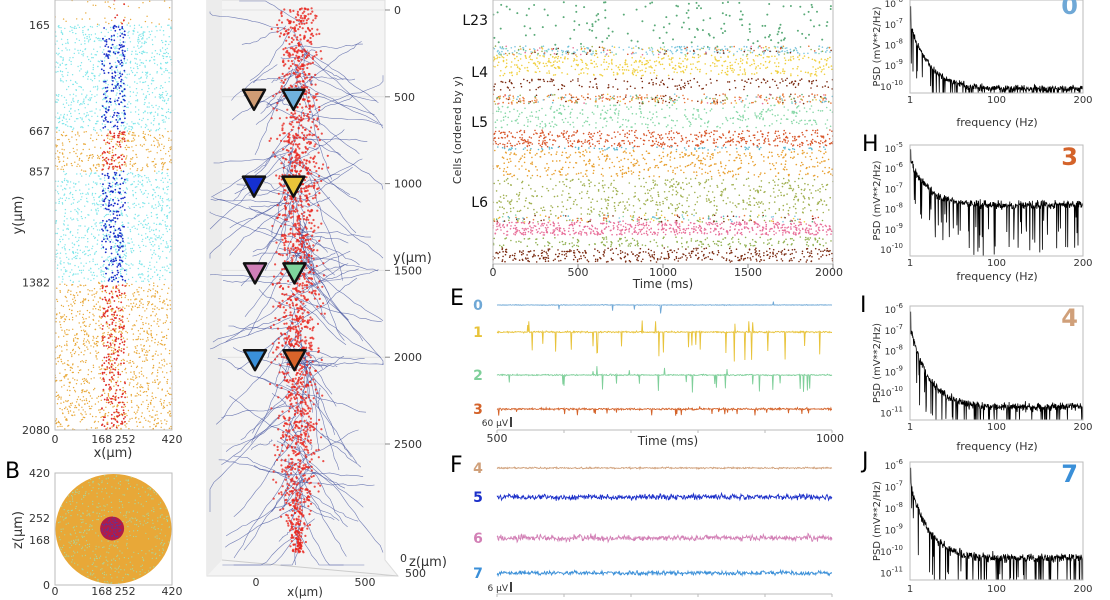  I want to click on soma-dot, so click(284, 186).